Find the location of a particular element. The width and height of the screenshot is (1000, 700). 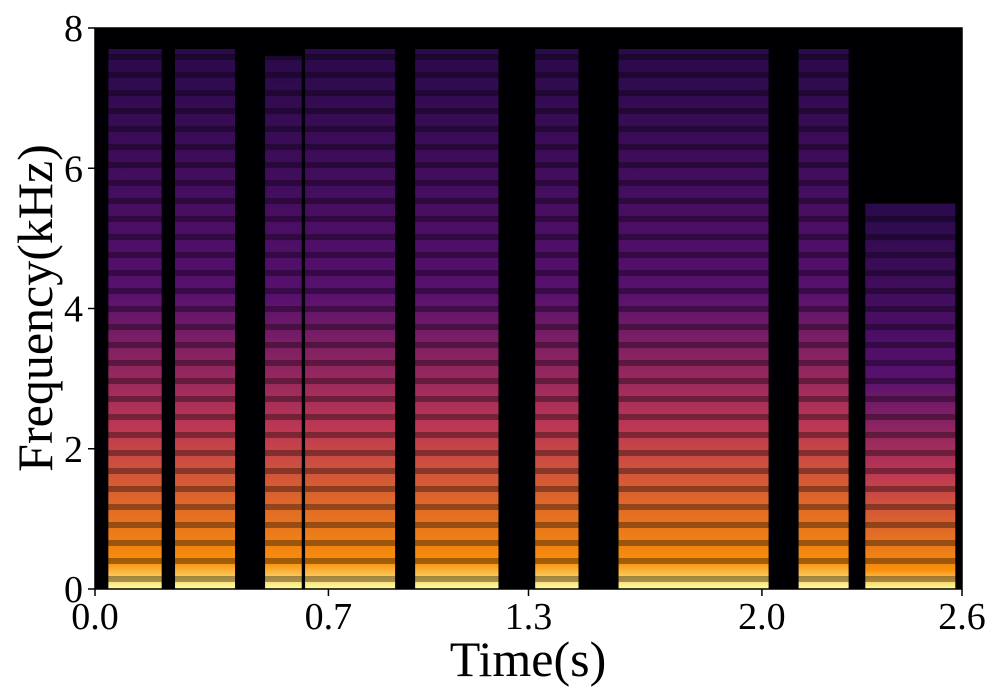

x-tick-label: 2.6 is located at coordinates (962, 617).